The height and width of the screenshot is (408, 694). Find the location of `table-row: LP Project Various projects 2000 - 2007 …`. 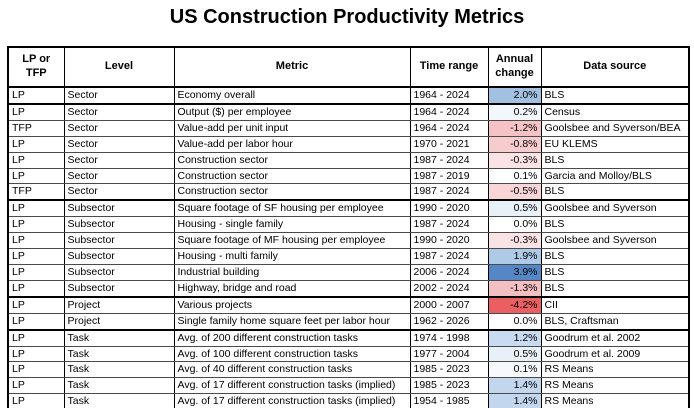

table-row: LP Project Various projects 2000 - 2007 … is located at coordinates (348, 305).